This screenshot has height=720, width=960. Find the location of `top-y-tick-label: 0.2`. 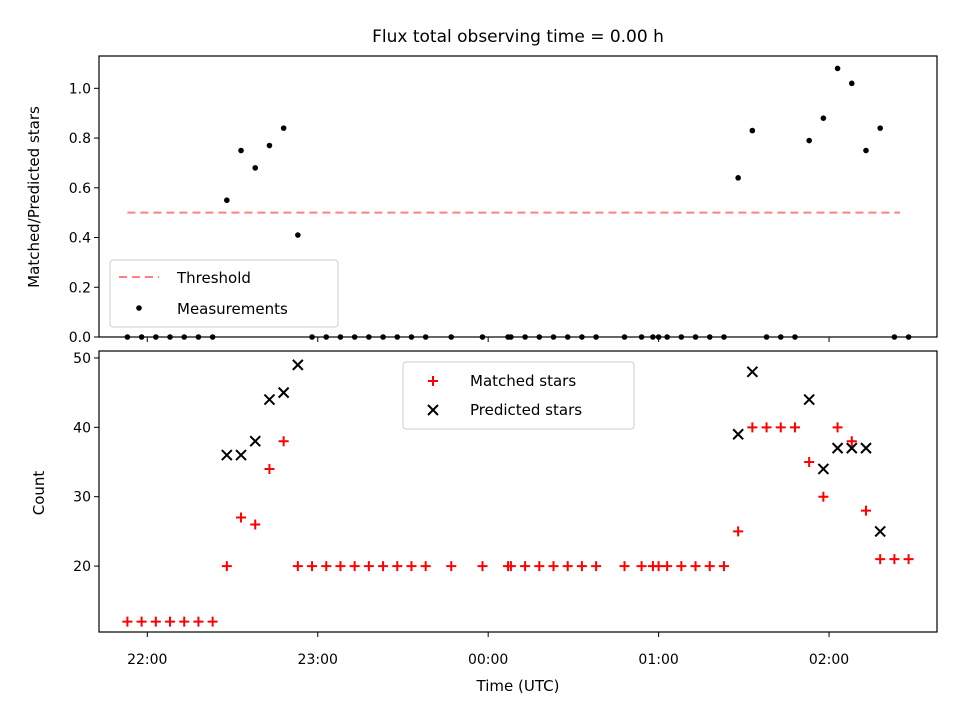

top-y-tick-label: 0.2 is located at coordinates (80, 288).